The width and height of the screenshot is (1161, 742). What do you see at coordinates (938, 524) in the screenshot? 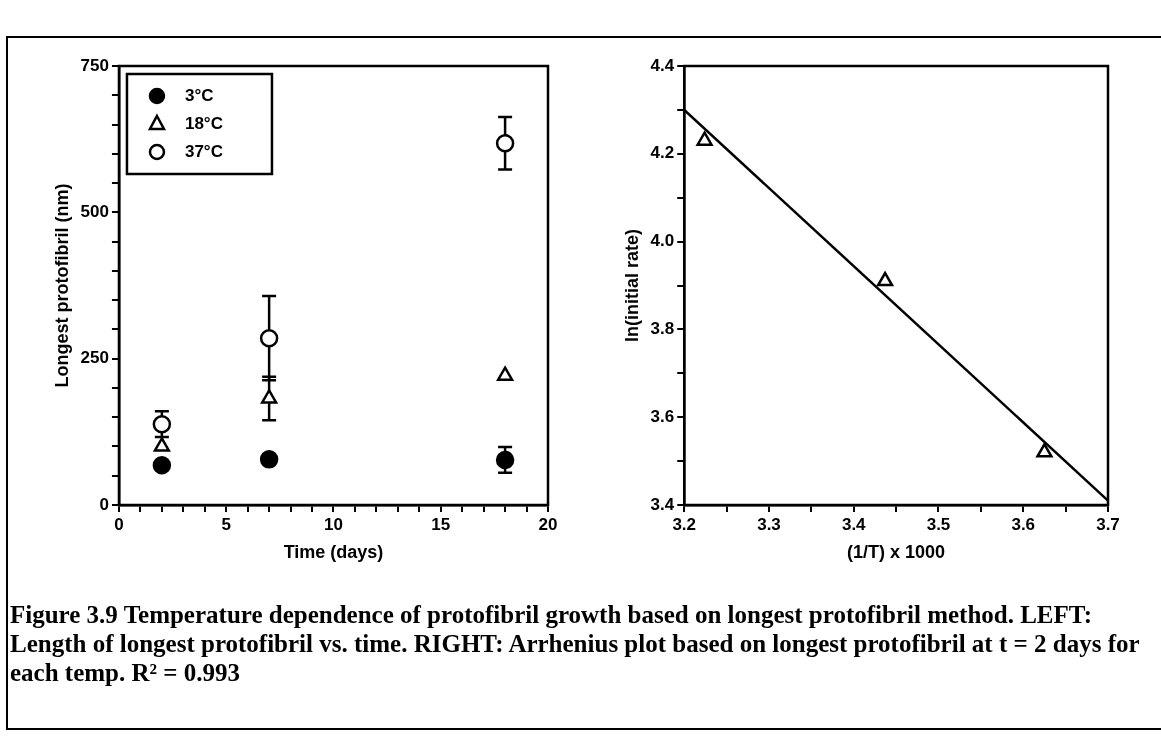
I see `x-tick-label: 3.5` at bounding box center [938, 524].